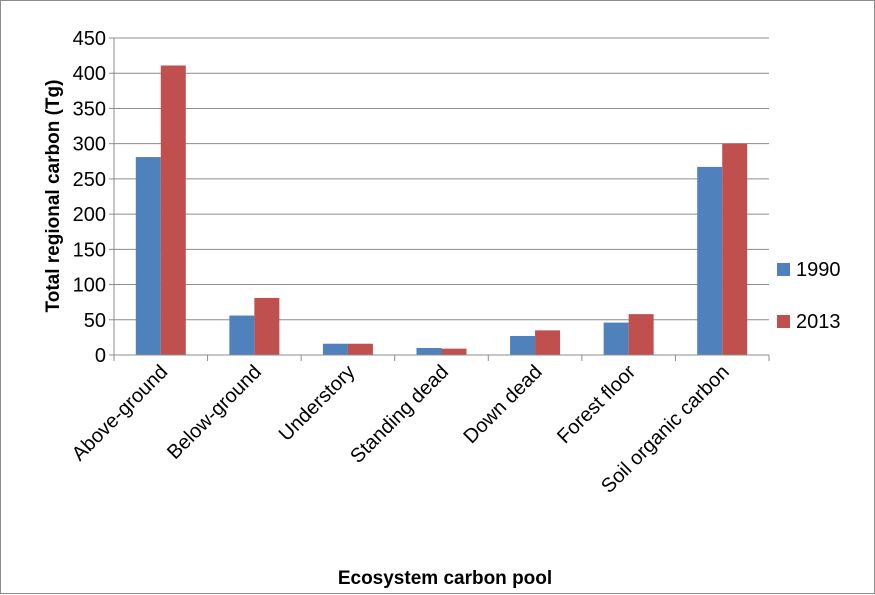 The image size is (875, 595). What do you see at coordinates (95, 321) in the screenshot?
I see `y-tick-label: 50` at bounding box center [95, 321].